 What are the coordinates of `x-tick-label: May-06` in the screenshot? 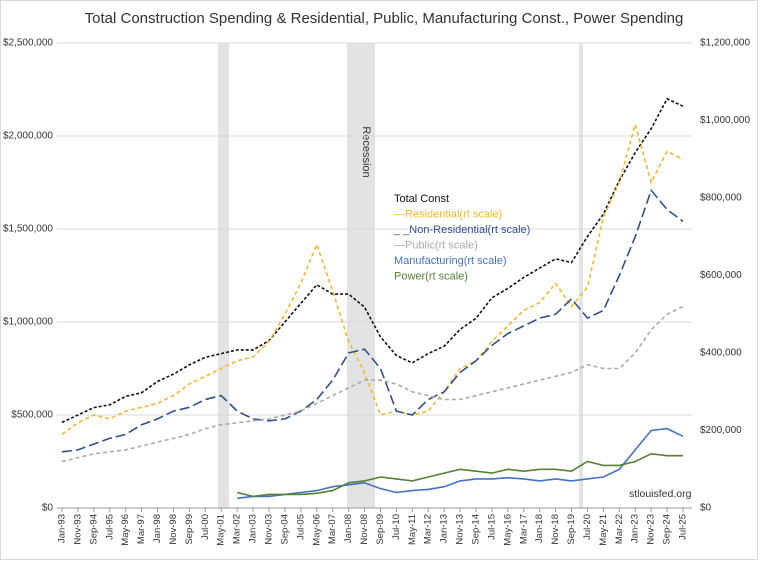 It's located at (316, 530).